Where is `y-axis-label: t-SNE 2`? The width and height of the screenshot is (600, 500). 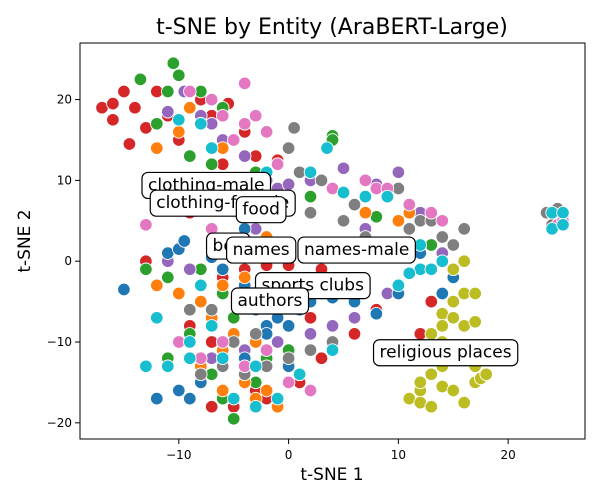 y-axis-label: t-SNE 2 is located at coordinates (25, 240).